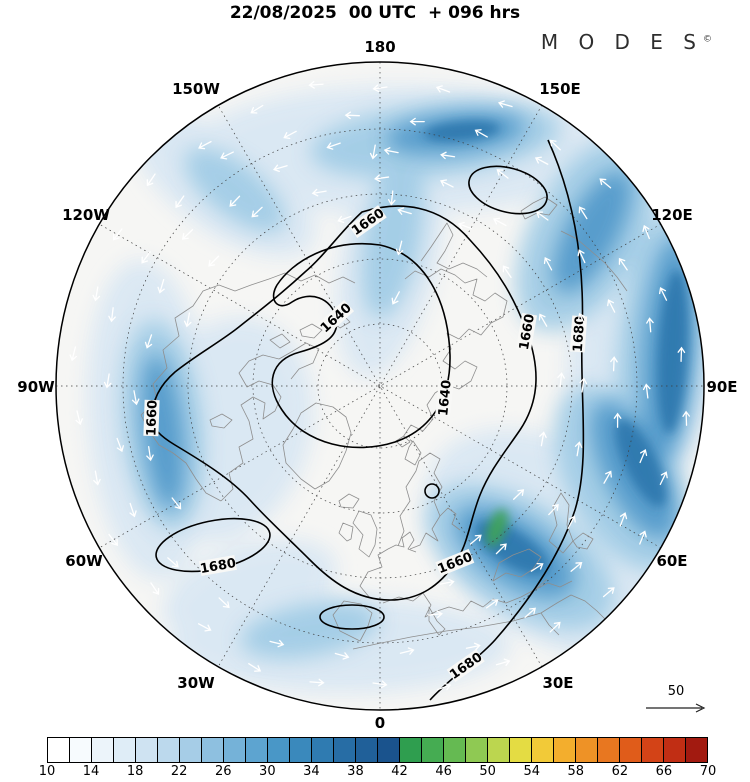  What do you see at coordinates (47, 771) in the screenshot?
I see `colorbar-tick-label: 10` at bounding box center [47, 771].